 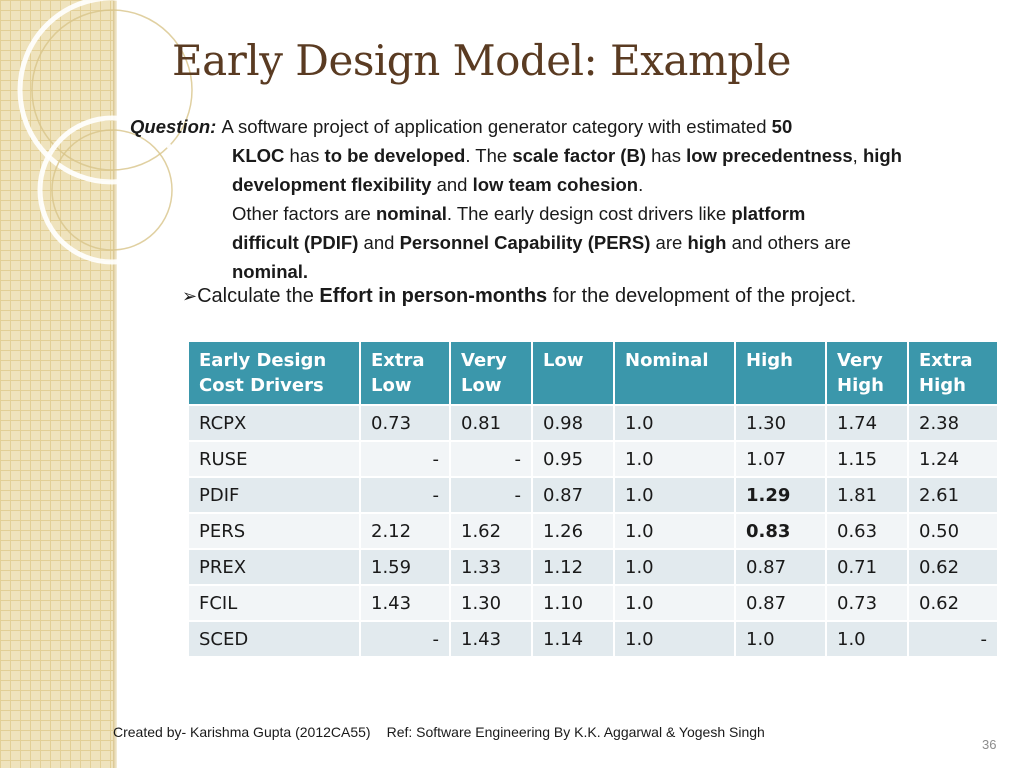 I want to click on column-header: Extra Low, so click(x=405, y=373).